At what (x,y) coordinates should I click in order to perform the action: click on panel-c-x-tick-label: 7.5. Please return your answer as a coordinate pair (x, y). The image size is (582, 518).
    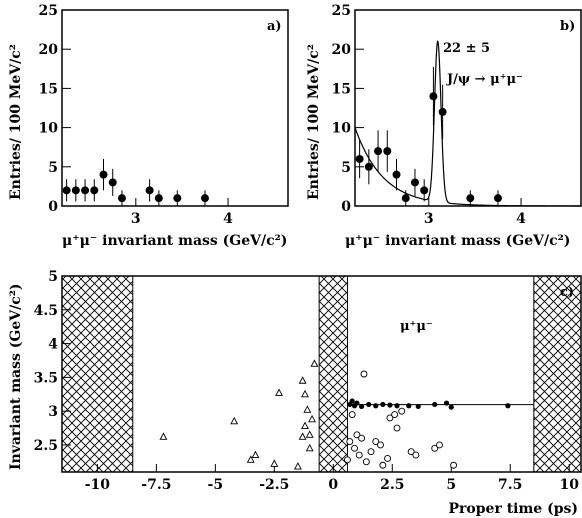
    Looking at the image, I should click on (510, 485).